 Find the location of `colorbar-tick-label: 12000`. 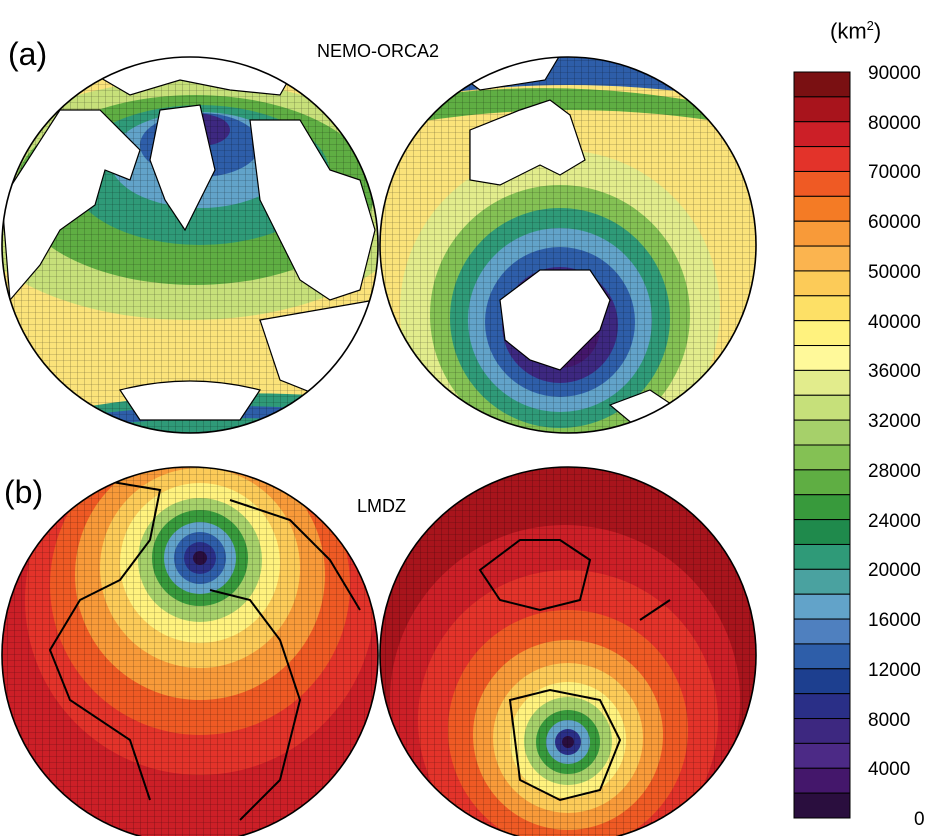

colorbar-tick-label: 12000 is located at coordinates (894, 670).